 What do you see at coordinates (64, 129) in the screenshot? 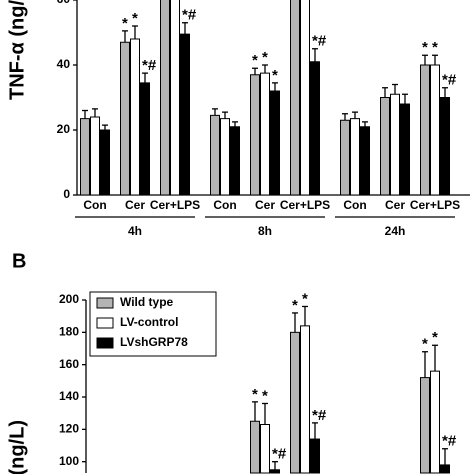
I see `y-tick-label: 20` at bounding box center [64, 129].